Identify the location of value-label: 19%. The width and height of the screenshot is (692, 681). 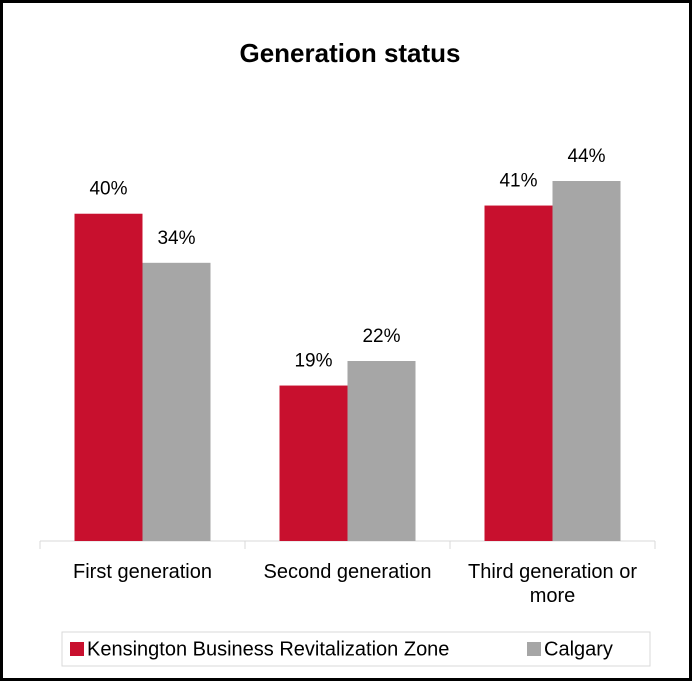
(313, 361).